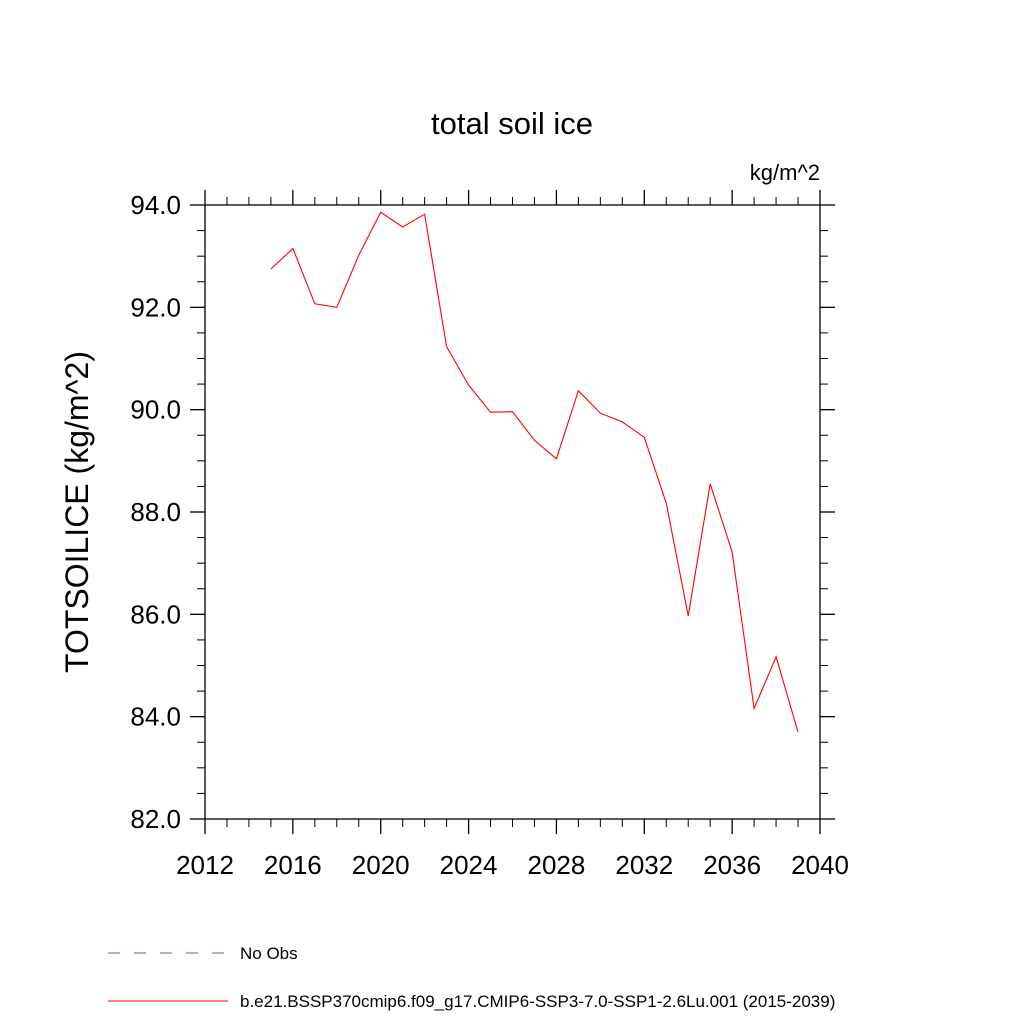  What do you see at coordinates (155, 307) in the screenshot?
I see `y-tick-label: 92.0` at bounding box center [155, 307].